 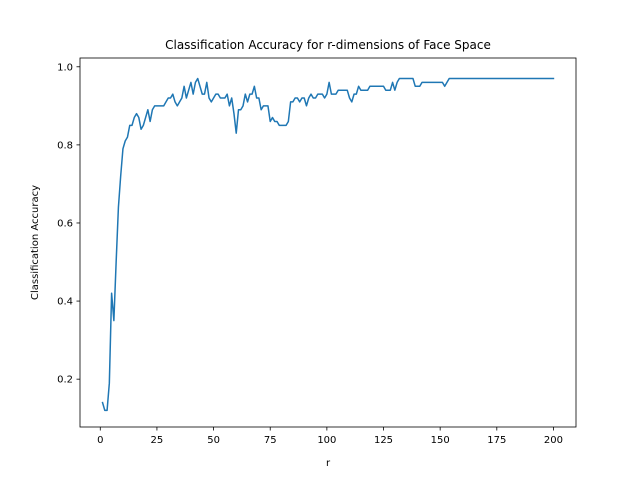 What do you see at coordinates (328, 463) in the screenshot?
I see `x-axis-label: r` at bounding box center [328, 463].